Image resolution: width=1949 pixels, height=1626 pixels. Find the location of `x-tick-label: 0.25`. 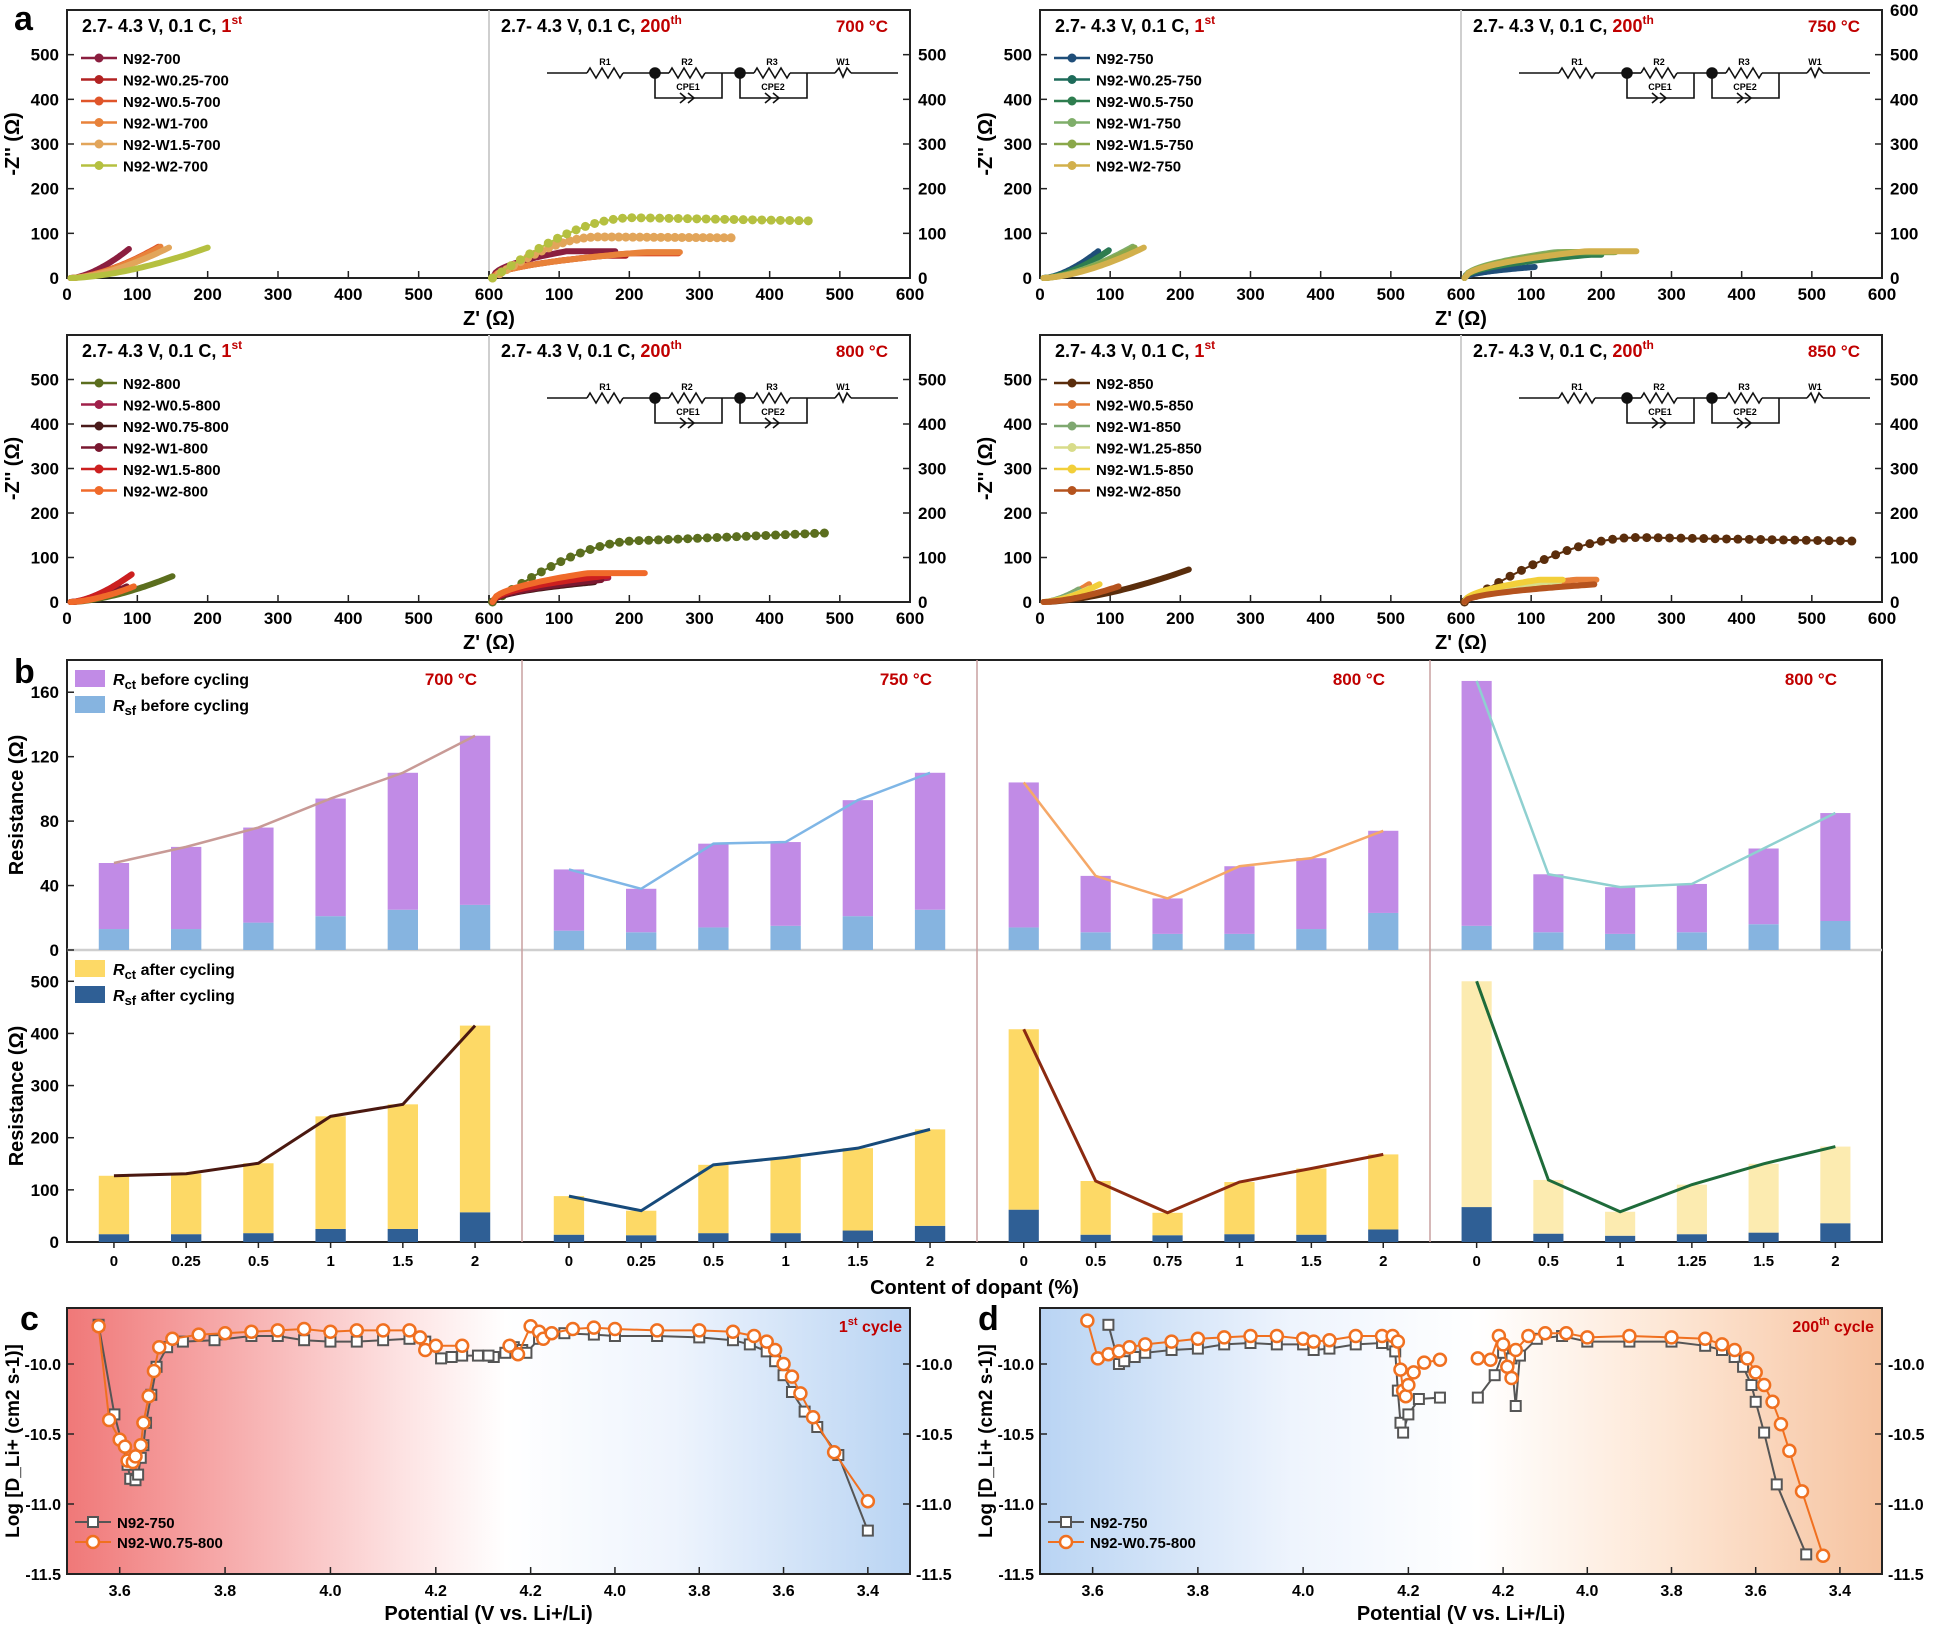

x-tick-label: 0.25 is located at coordinates (186, 1261).